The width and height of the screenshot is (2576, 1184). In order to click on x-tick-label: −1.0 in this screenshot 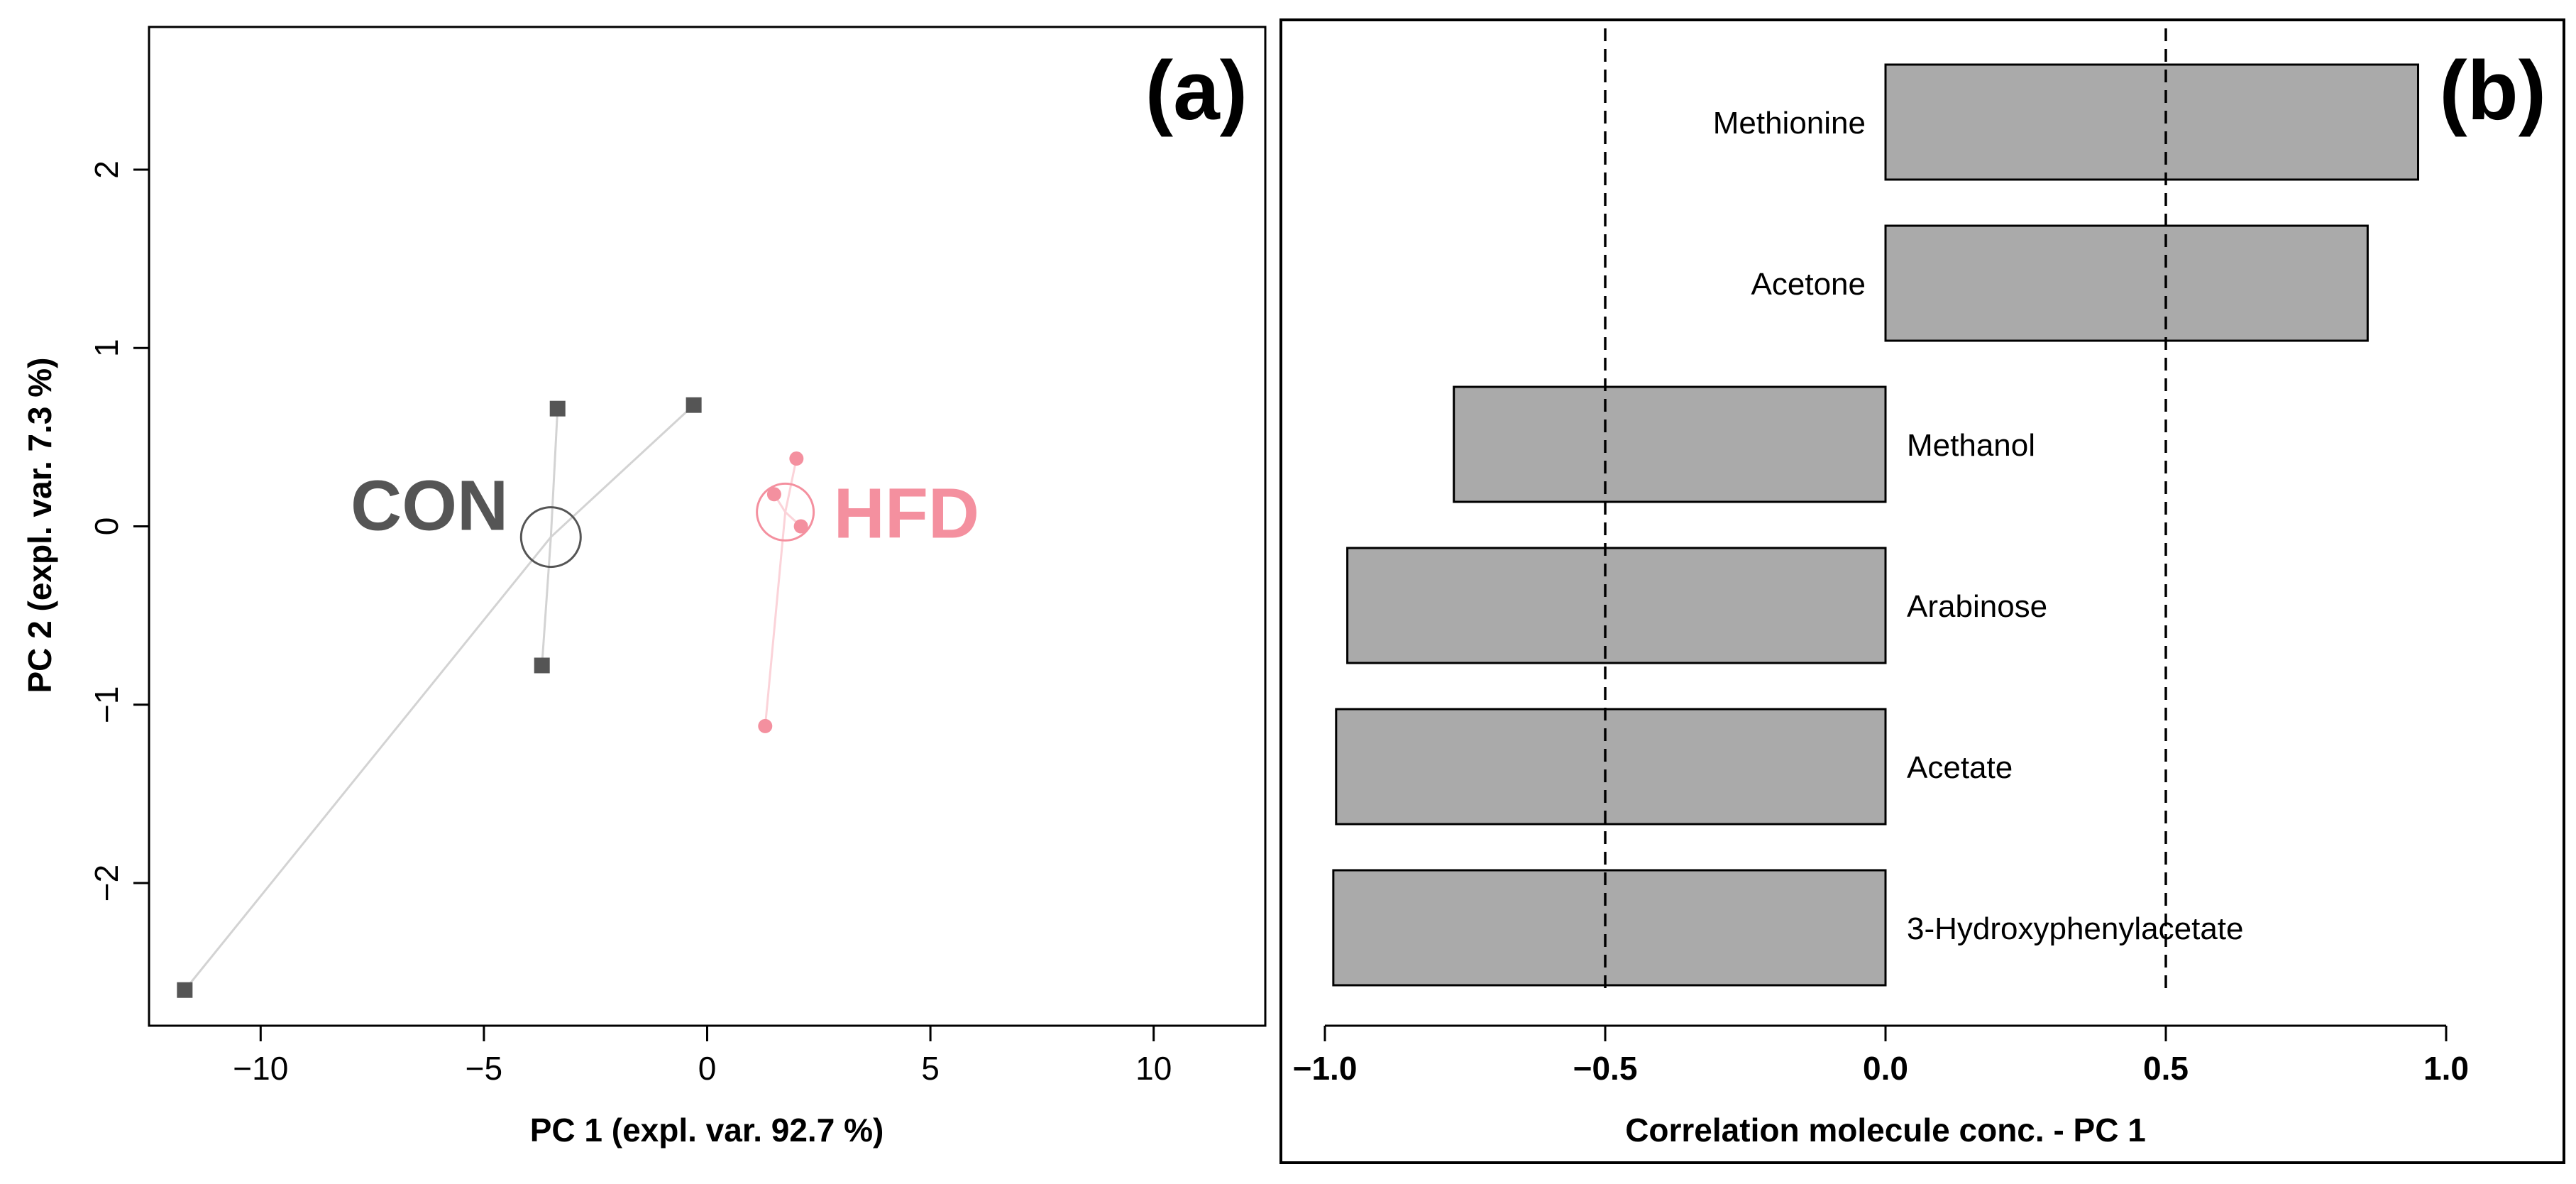, I will do `click(1325, 1068)`.